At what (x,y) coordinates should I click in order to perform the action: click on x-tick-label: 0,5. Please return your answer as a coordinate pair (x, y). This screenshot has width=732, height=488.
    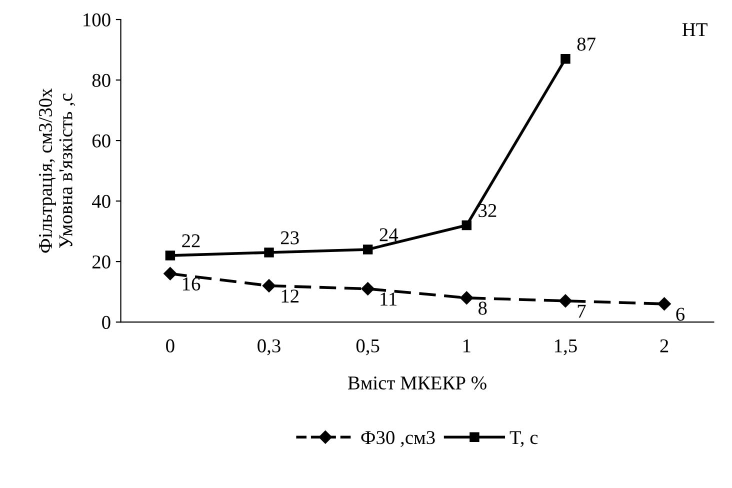
    Looking at the image, I should click on (368, 347).